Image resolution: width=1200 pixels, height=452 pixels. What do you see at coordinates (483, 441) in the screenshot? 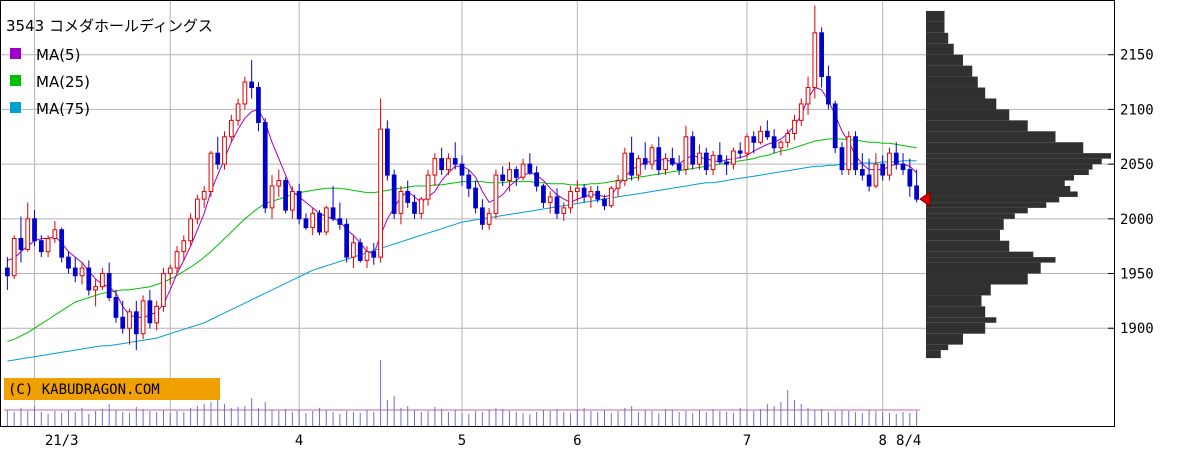
I see `x-axis-labels: 21/3 4 5 6 7 8 8/4` at bounding box center [483, 441].